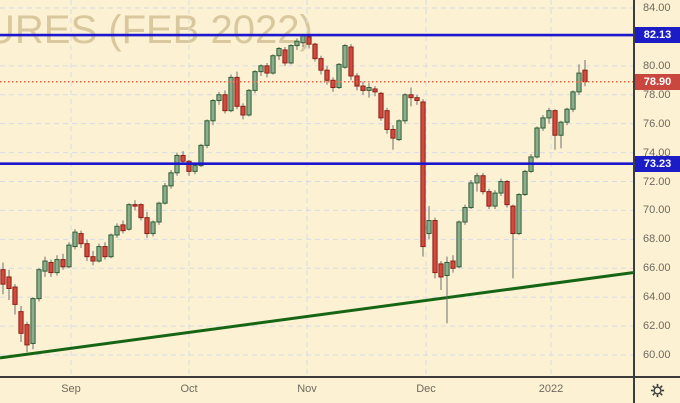  I want to click on price-axis-label: 62.00, so click(657, 326).